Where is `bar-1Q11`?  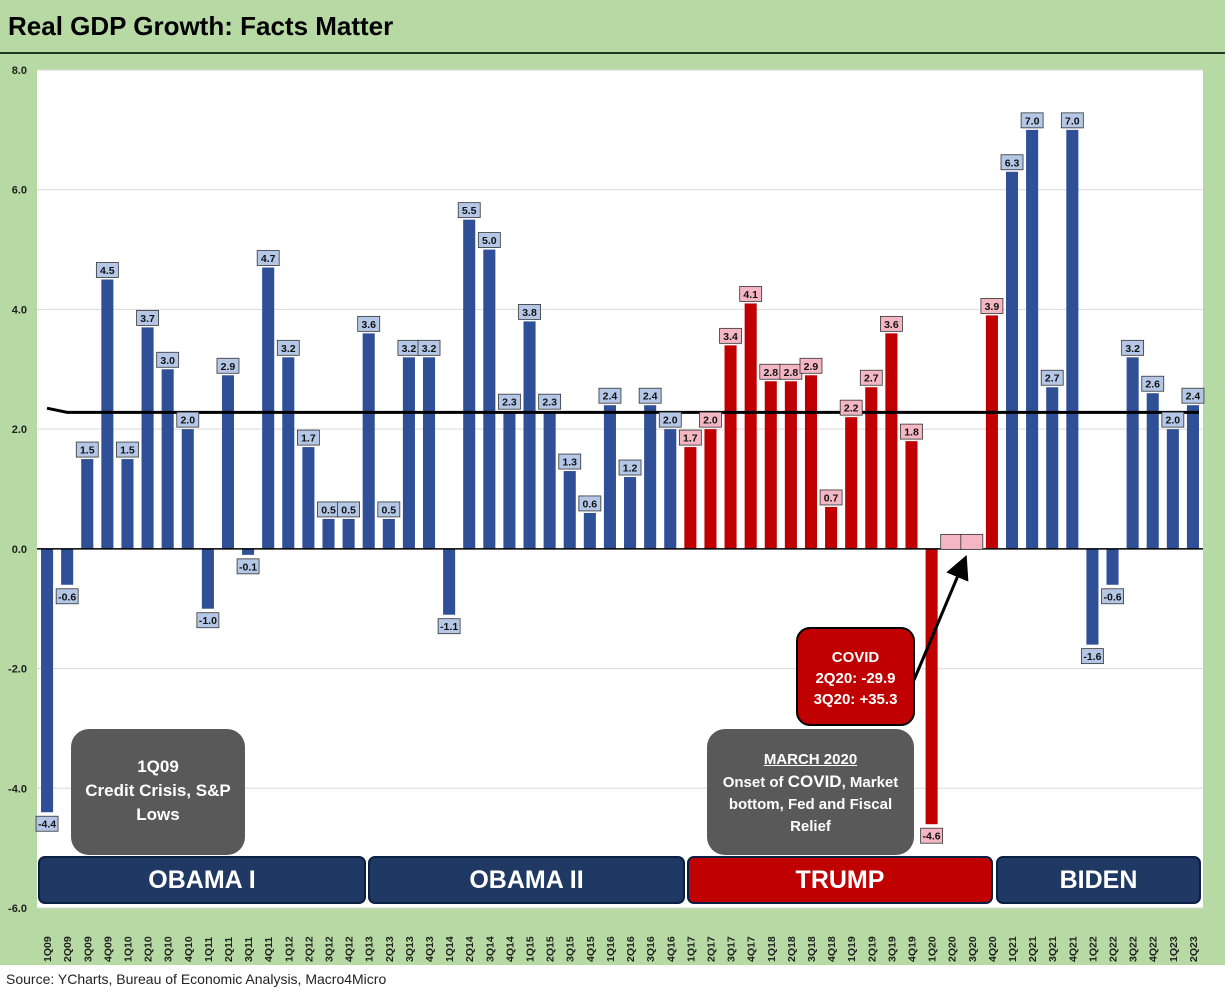
bar-1Q11 is located at coordinates (207, 578).